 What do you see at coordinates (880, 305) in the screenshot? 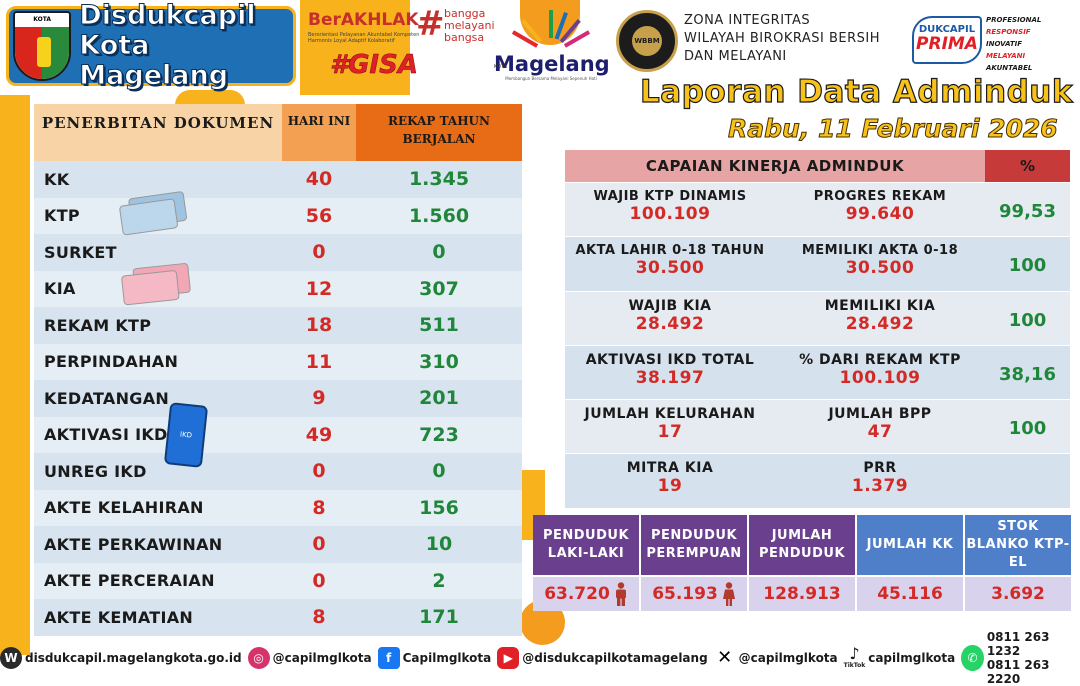
I see `kinerja-label: MEMILIKI KIA` at bounding box center [880, 305].